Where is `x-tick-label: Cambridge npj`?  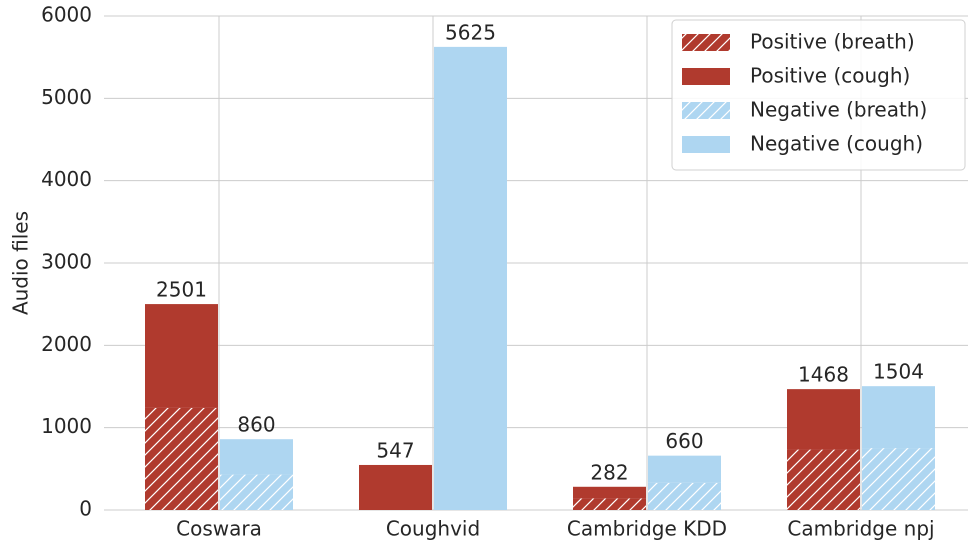
x-tick-label: Cambridge npj is located at coordinates (860, 529).